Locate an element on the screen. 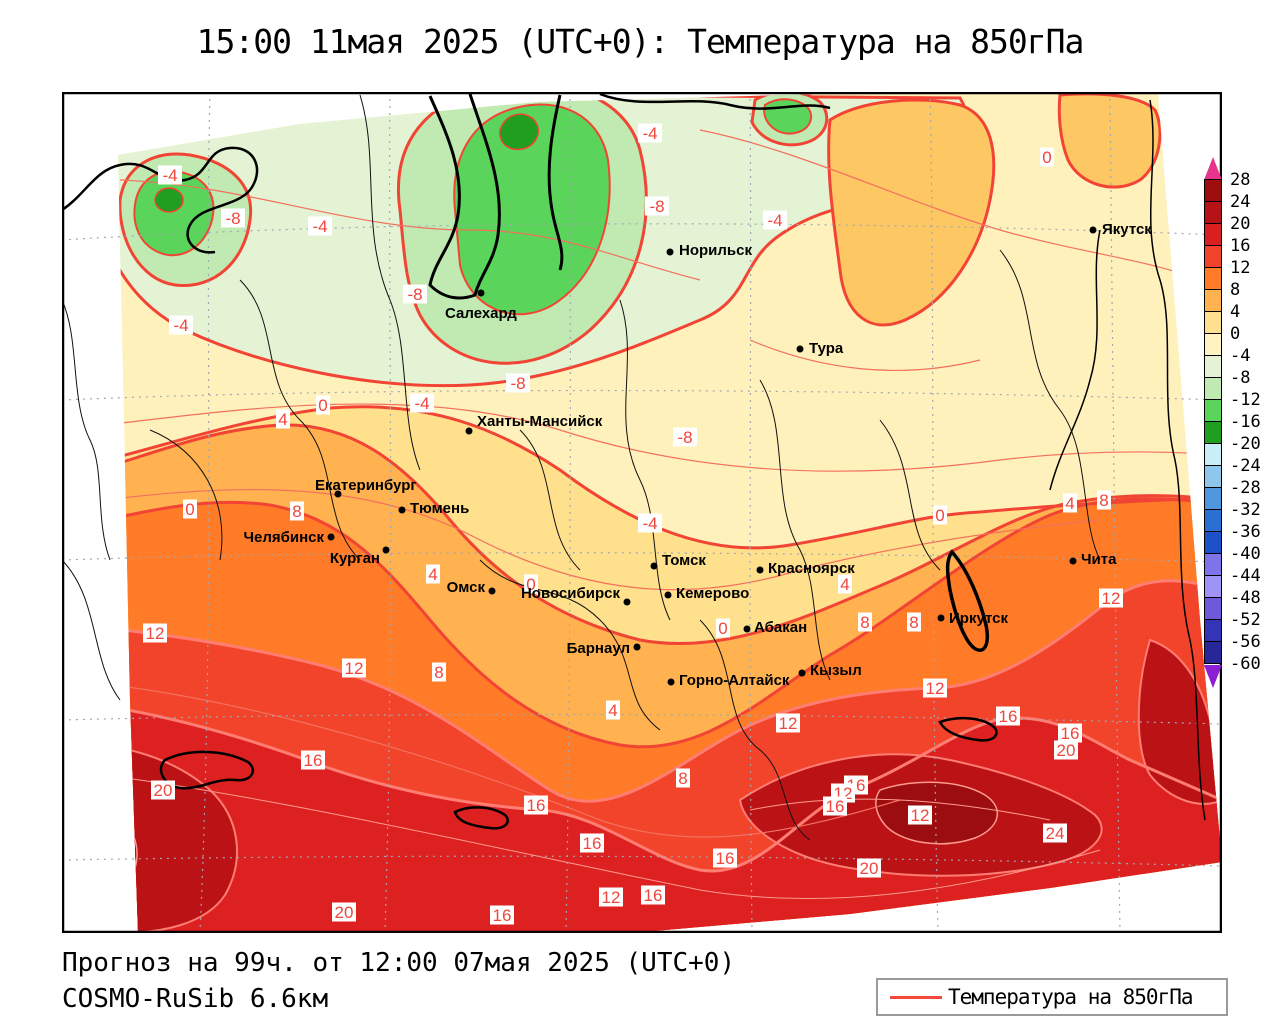  model-info: COSMO-RuSib 6.6км is located at coordinates (195, 999).